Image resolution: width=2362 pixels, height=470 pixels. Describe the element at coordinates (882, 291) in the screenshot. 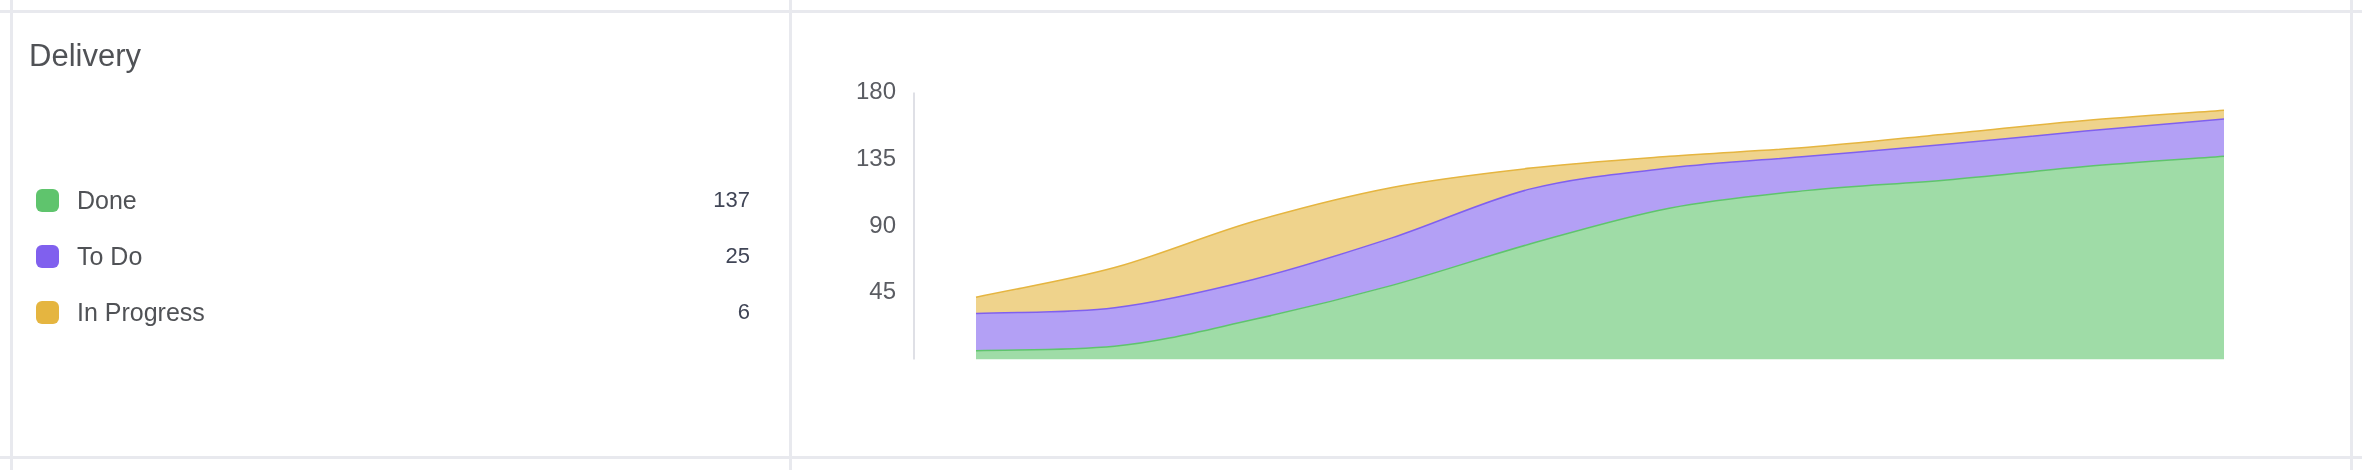

I see `y-tick-label: 45` at that location.